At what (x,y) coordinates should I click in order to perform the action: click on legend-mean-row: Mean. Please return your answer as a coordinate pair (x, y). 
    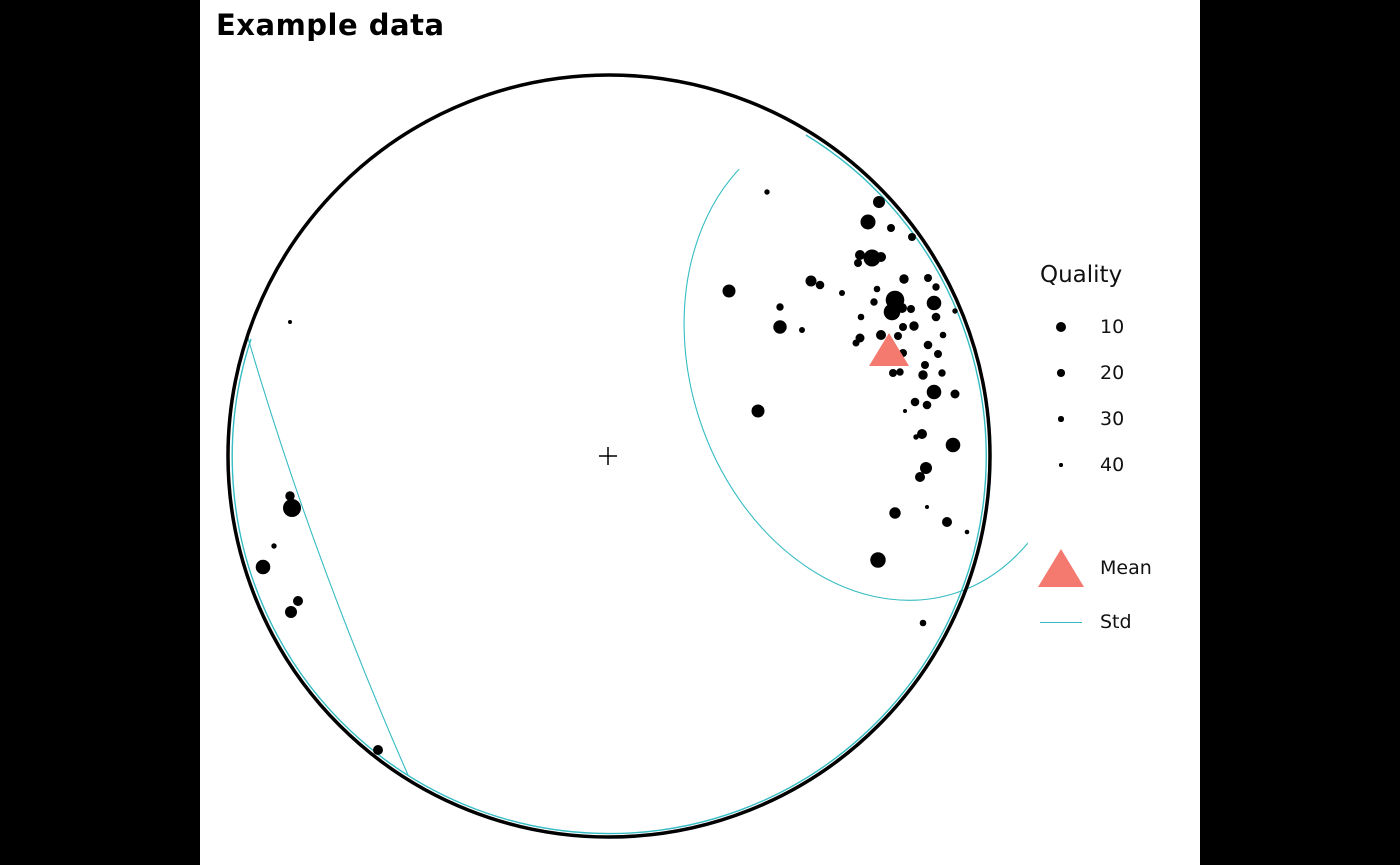
    Looking at the image, I should click on (1119, 568).